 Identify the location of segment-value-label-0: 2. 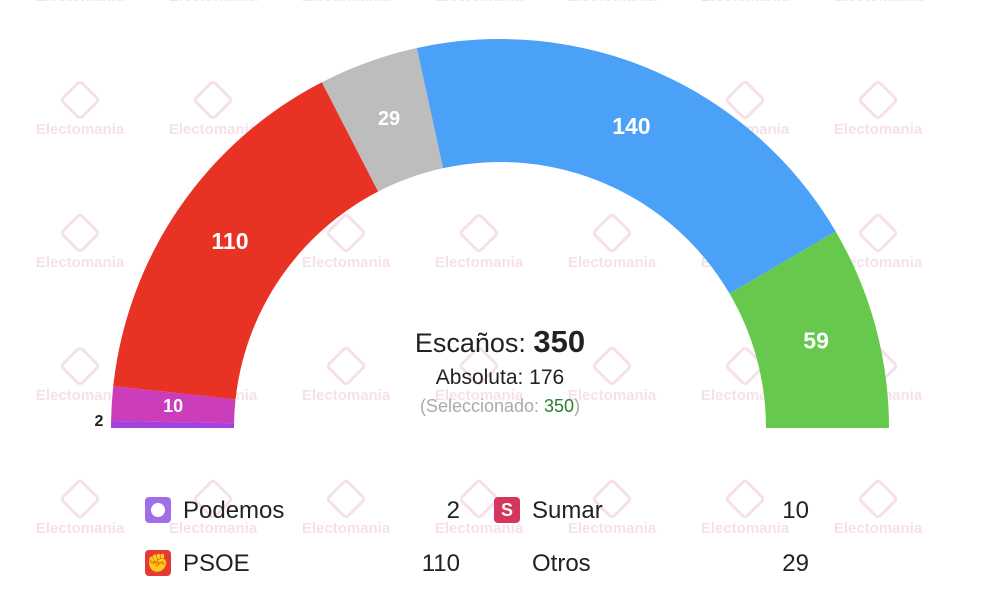
(99, 421).